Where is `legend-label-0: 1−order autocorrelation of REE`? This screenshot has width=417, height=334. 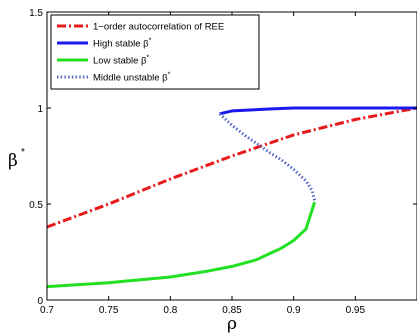 legend-label-0: 1−order autocorrelation of REE is located at coordinates (158, 27).